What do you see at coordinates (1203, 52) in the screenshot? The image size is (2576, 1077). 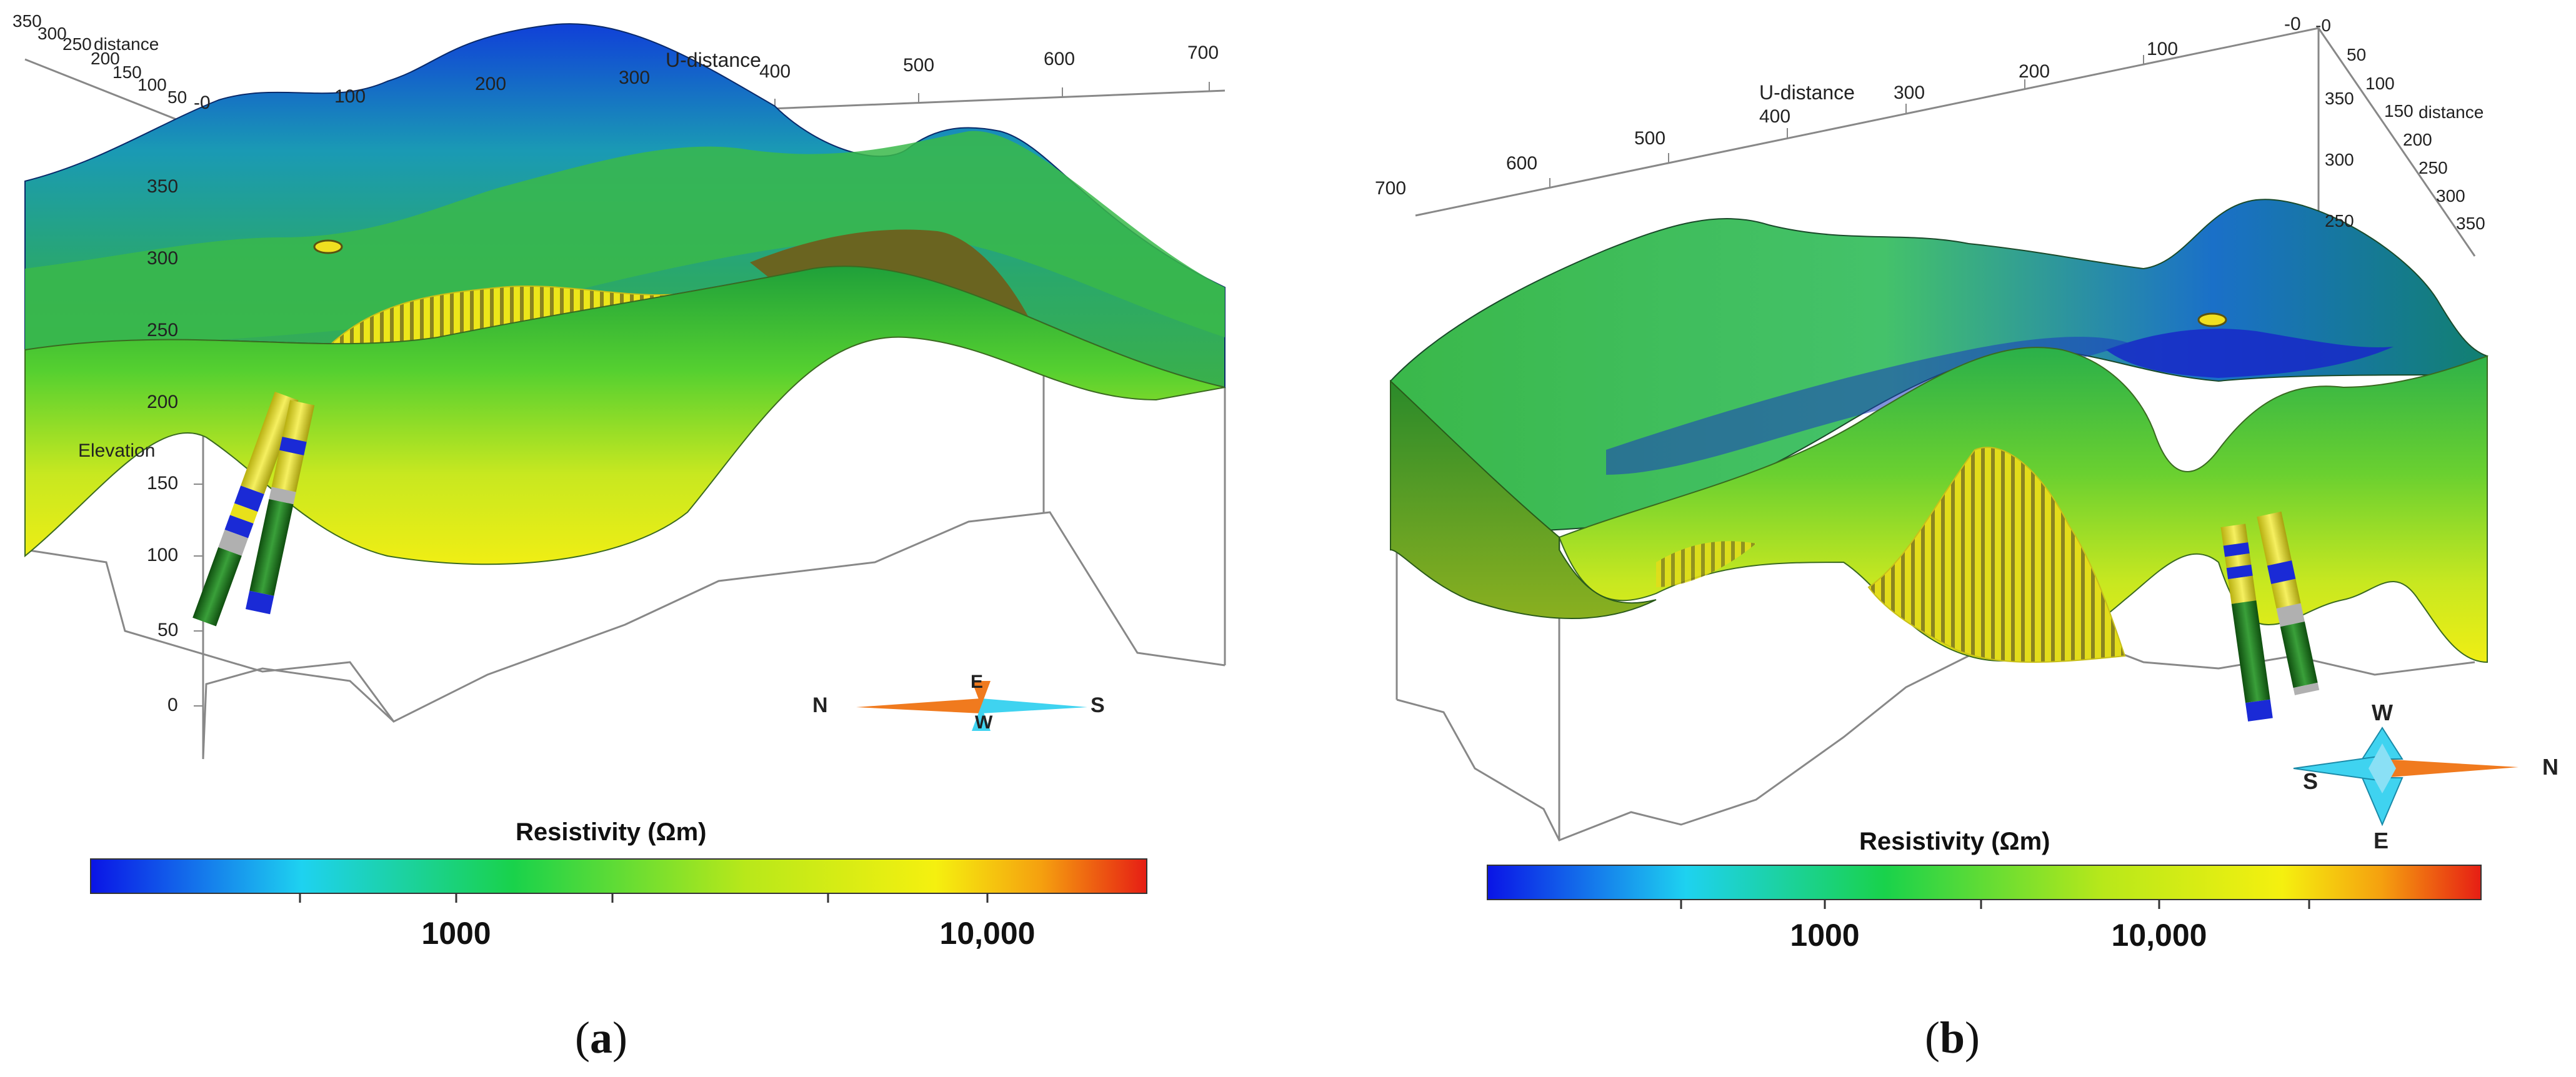 I see `u-tick-700-a: 700` at bounding box center [1203, 52].